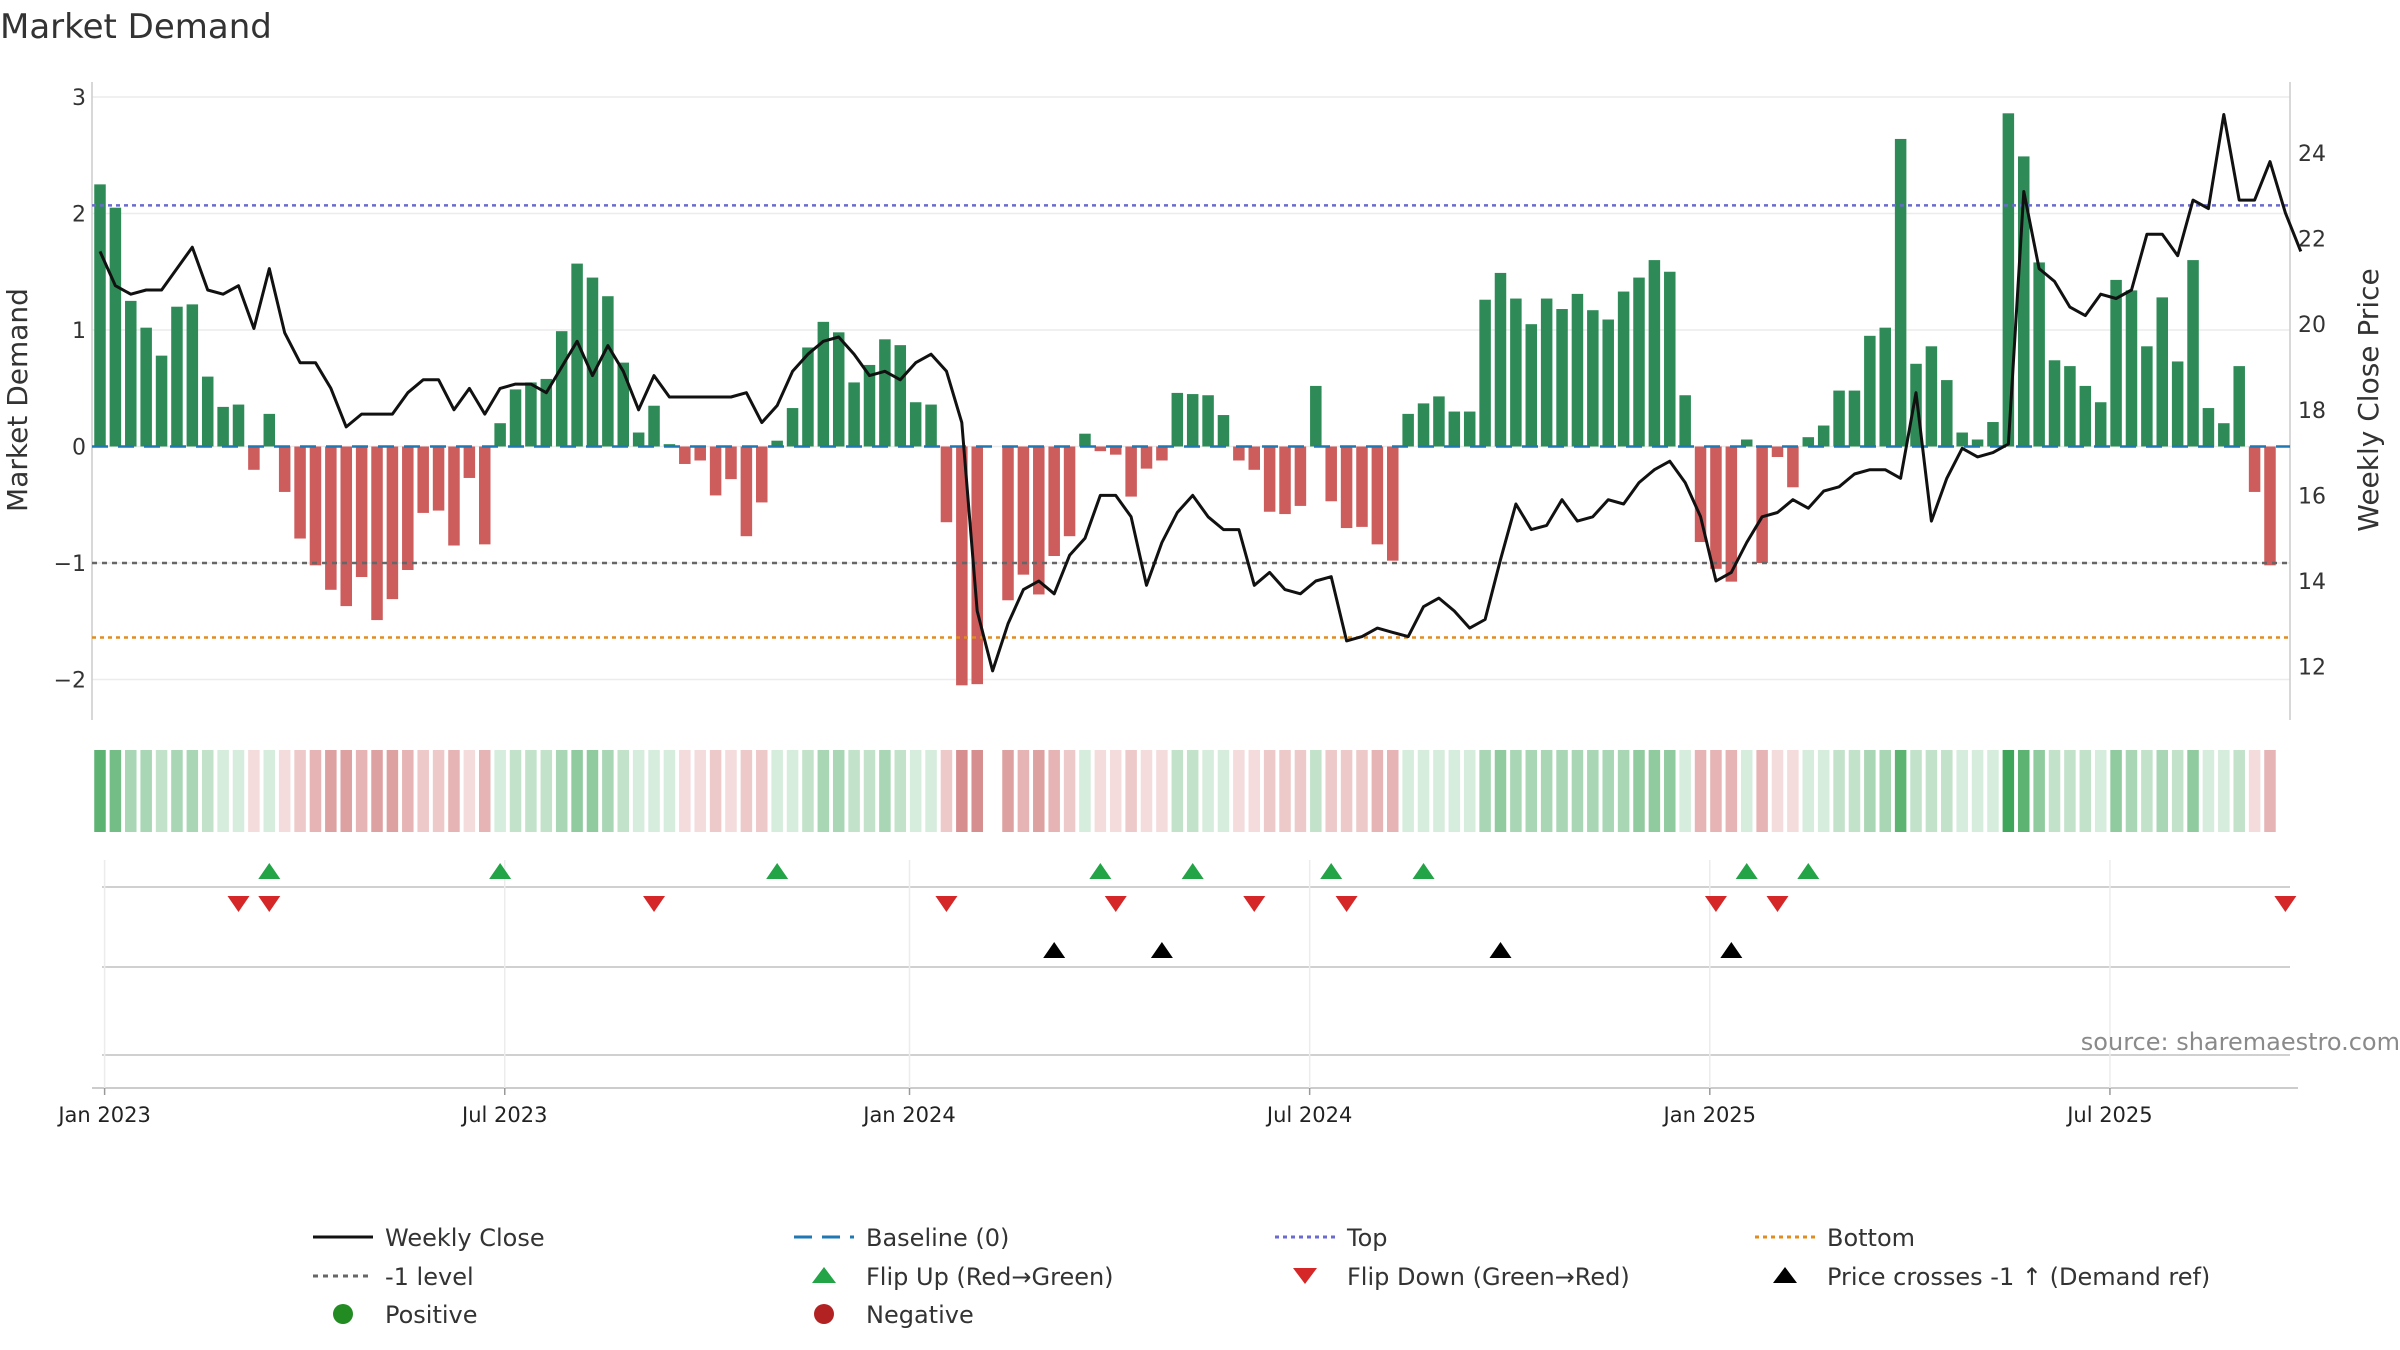 This screenshot has height=1350, width=2400. What do you see at coordinates (343, 1314) in the screenshot?
I see `legend-swatch-positive` at bounding box center [343, 1314].